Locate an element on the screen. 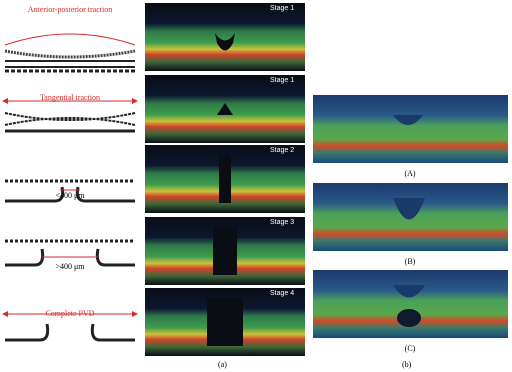 This screenshot has height=372, width=512. diagram-label: Complete PVD is located at coordinates (70, 313).